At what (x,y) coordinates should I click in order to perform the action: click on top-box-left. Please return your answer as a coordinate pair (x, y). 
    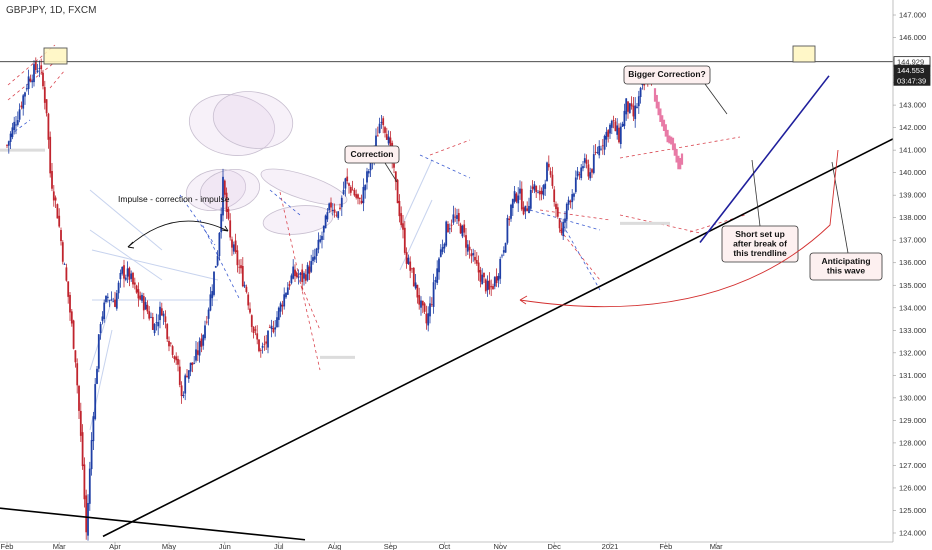
    Looking at the image, I should click on (55, 56).